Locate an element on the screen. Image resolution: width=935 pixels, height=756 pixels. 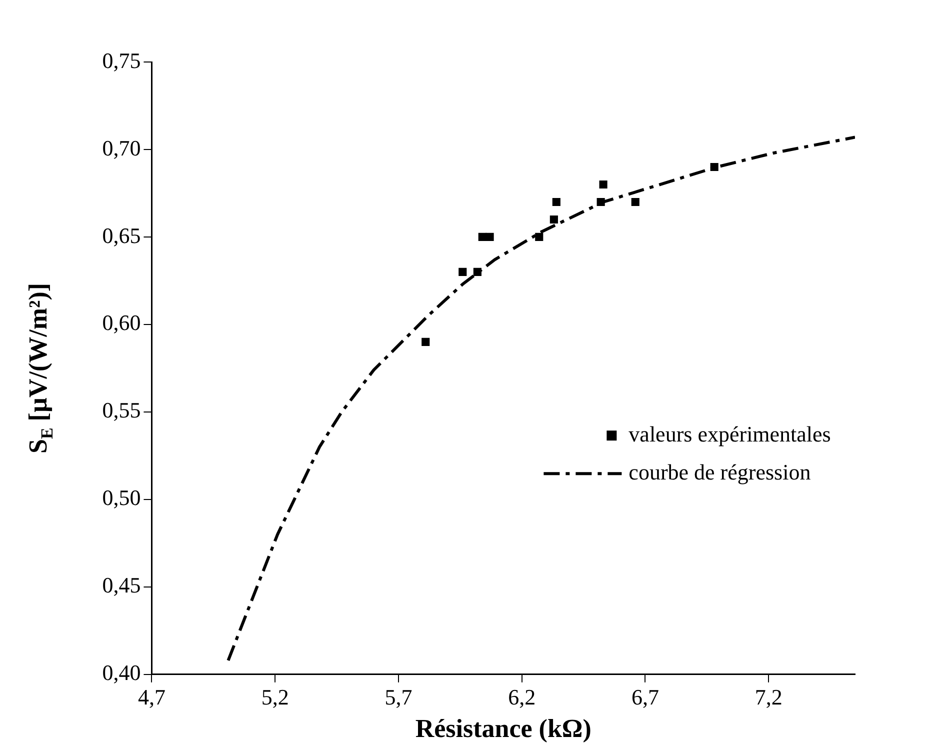
y-tick-label: 0,45 is located at coordinates (121, 585).